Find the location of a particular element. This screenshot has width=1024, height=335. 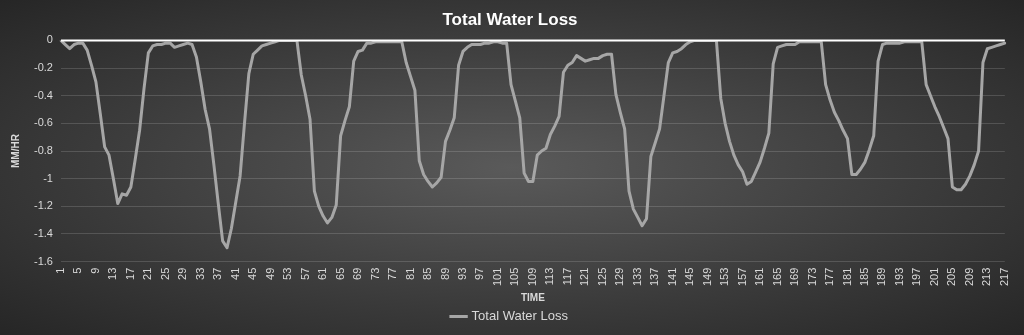

x-tick-label: 205 is located at coordinates (951, 277).